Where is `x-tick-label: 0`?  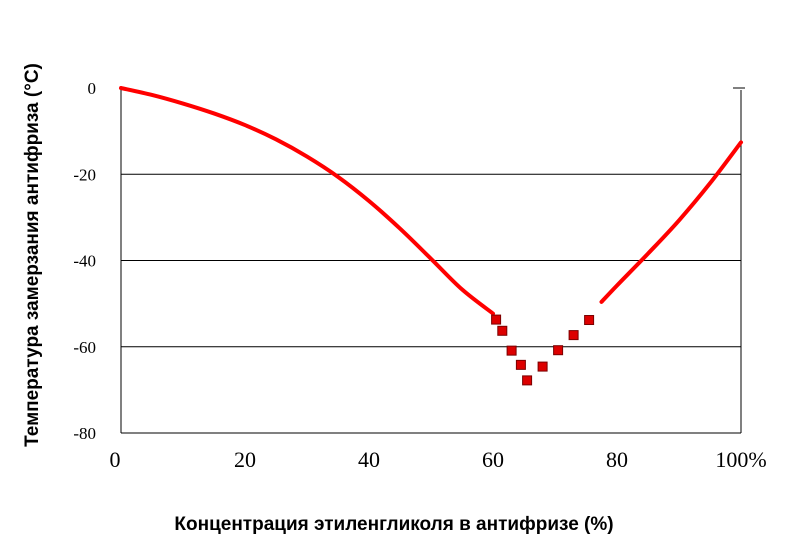
x-tick-label: 0 is located at coordinates (115, 459).